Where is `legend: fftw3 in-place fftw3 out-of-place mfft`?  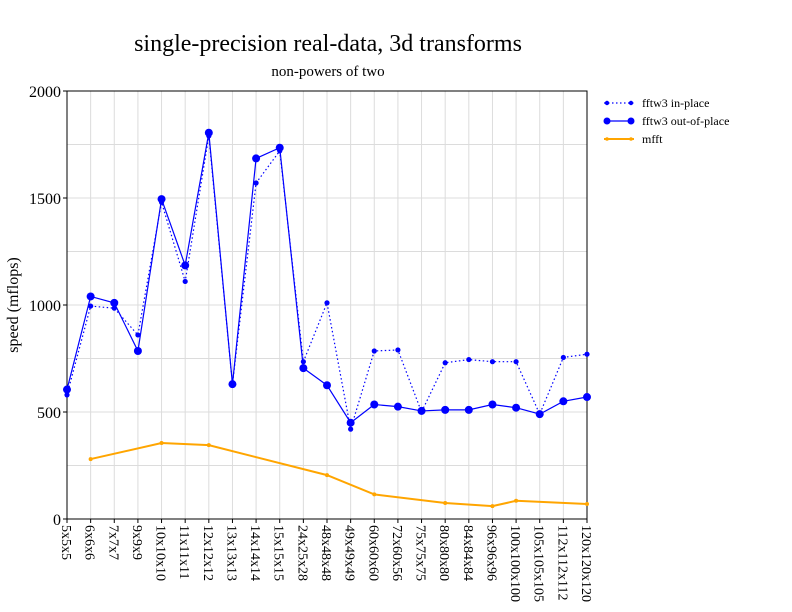
legend: fftw3 in-place fftw3 out-of-place mfft is located at coordinates (666, 121).